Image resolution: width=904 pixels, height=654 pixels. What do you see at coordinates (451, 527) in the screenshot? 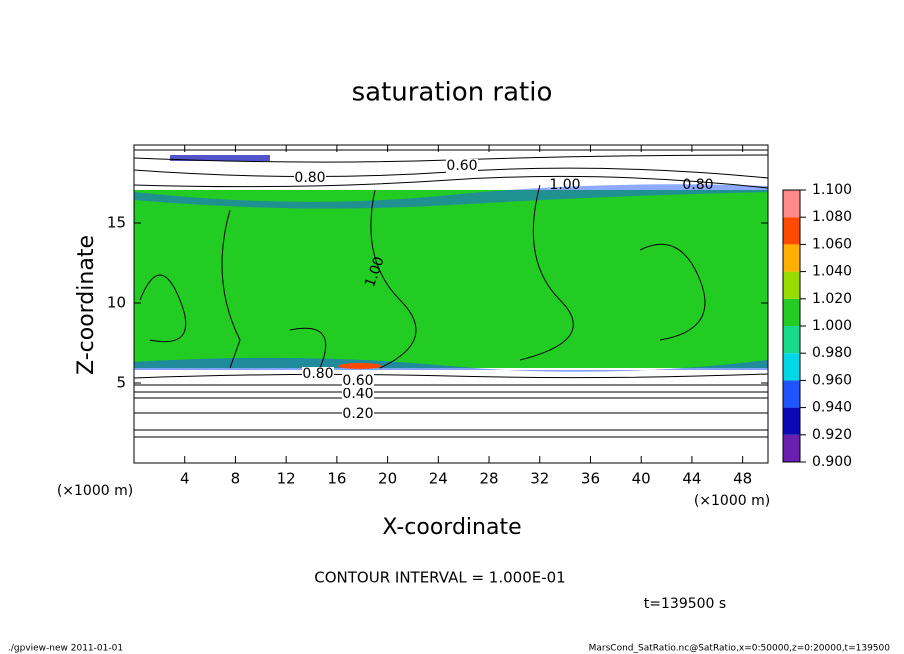
I see `x-axis-label: X-coordinate` at bounding box center [451, 527].